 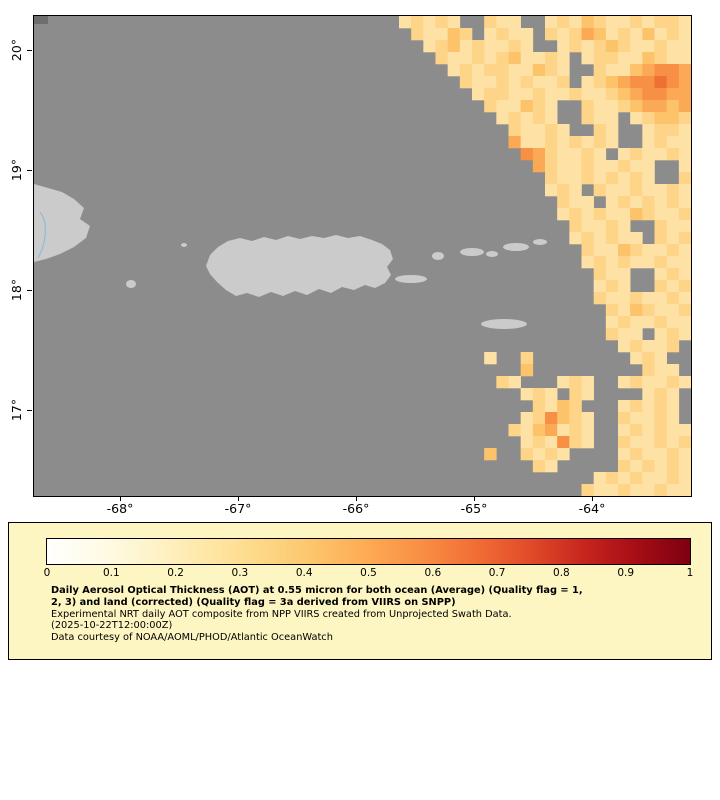 What do you see at coordinates (111, 573) in the screenshot?
I see `colorbar-tick-label: 0.1` at bounding box center [111, 573].